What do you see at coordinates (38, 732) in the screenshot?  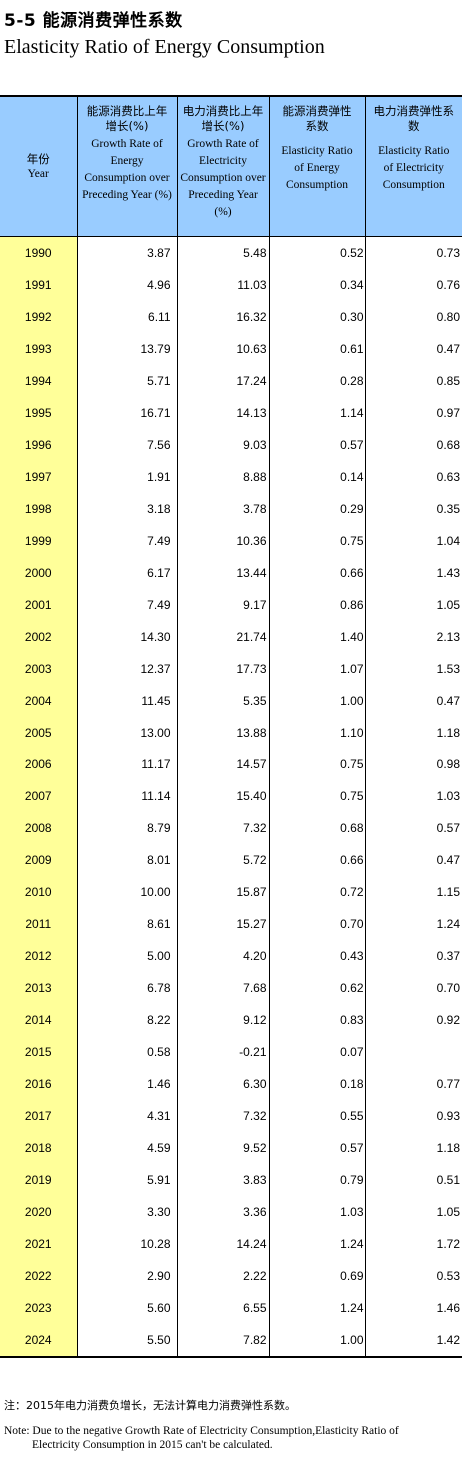 I see `cell-year: 2005` at bounding box center [38, 732].